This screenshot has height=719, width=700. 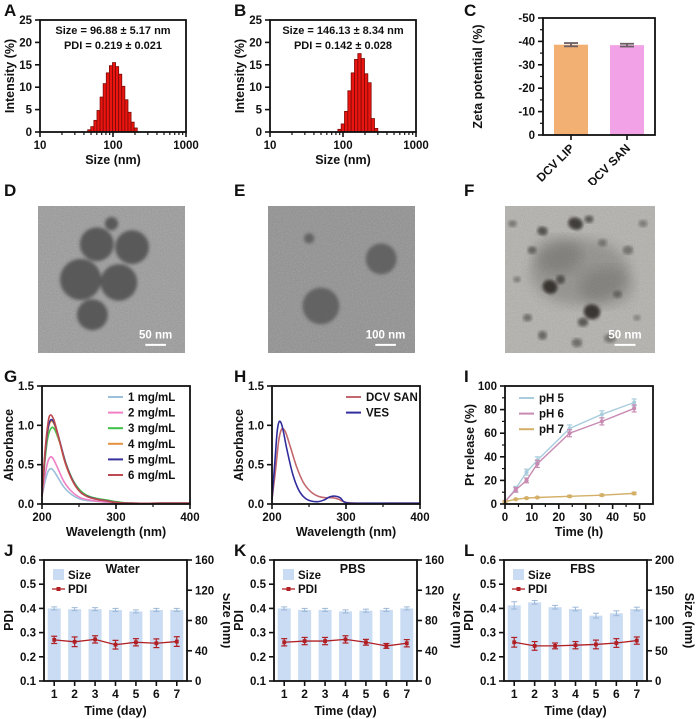 What do you see at coordinates (392, 398) in the screenshot?
I see `legend-label: DCV SAN` at bounding box center [392, 398].